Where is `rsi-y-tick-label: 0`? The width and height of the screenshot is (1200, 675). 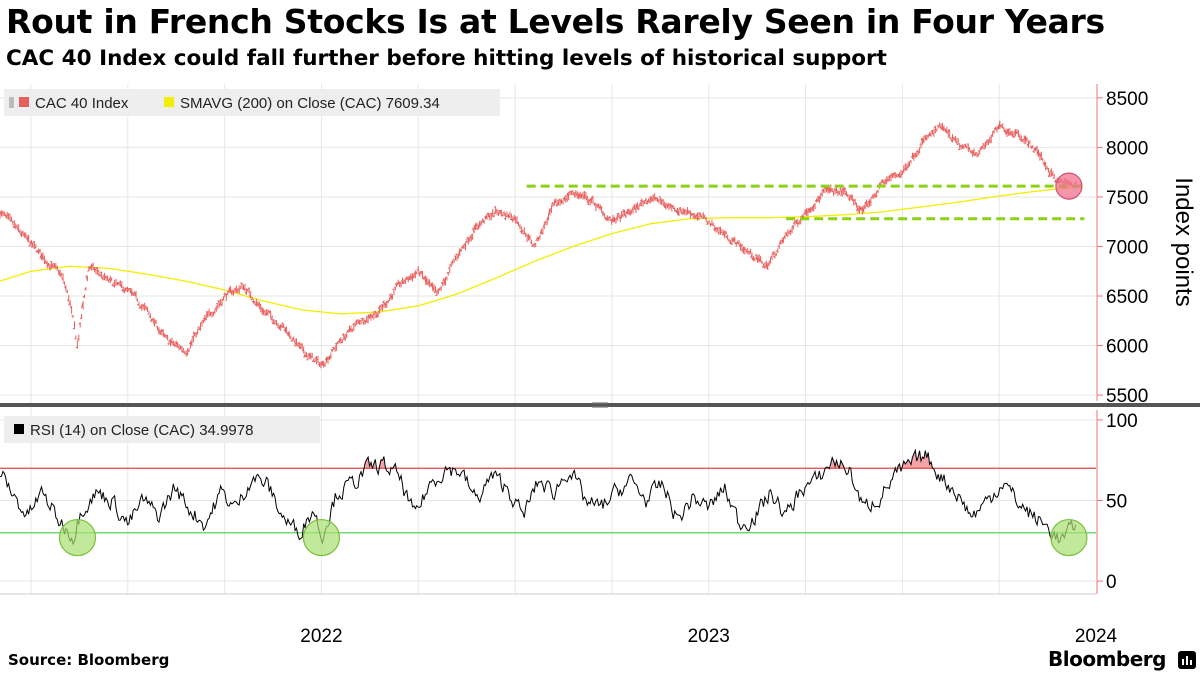
rsi-y-tick-label: 0 is located at coordinates (1111, 582).